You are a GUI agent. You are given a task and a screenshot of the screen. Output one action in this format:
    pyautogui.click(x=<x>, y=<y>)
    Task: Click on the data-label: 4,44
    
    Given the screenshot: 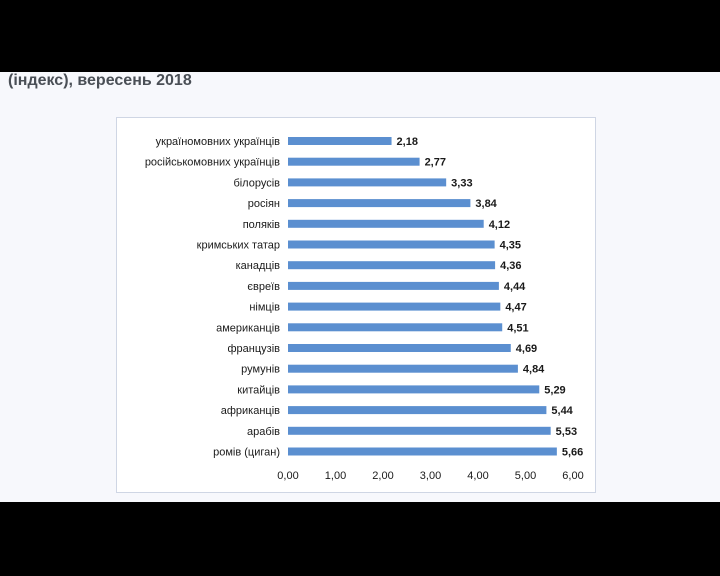 What is the action you would take?
    pyautogui.click(x=515, y=287)
    